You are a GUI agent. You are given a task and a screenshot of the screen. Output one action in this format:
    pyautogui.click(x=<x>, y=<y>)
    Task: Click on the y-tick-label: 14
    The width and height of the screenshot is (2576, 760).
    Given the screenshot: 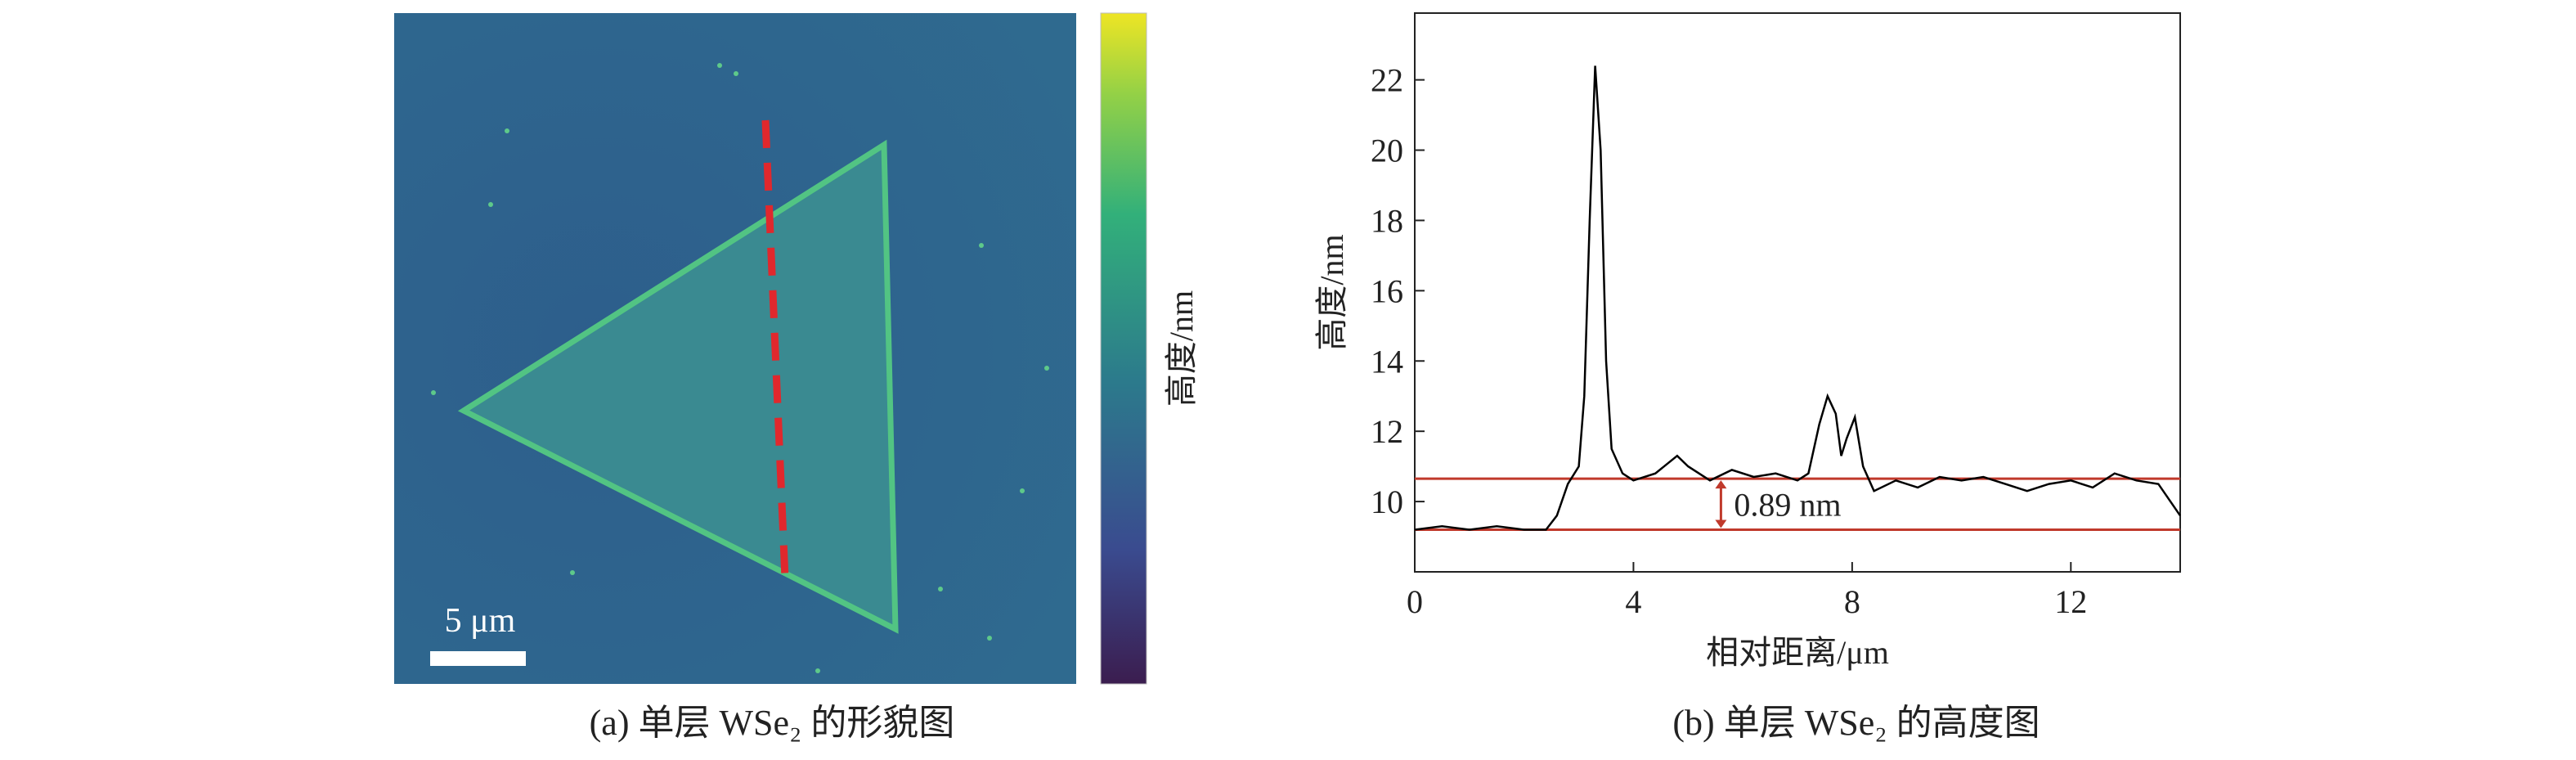 What is the action you would take?
    pyautogui.click(x=1387, y=361)
    